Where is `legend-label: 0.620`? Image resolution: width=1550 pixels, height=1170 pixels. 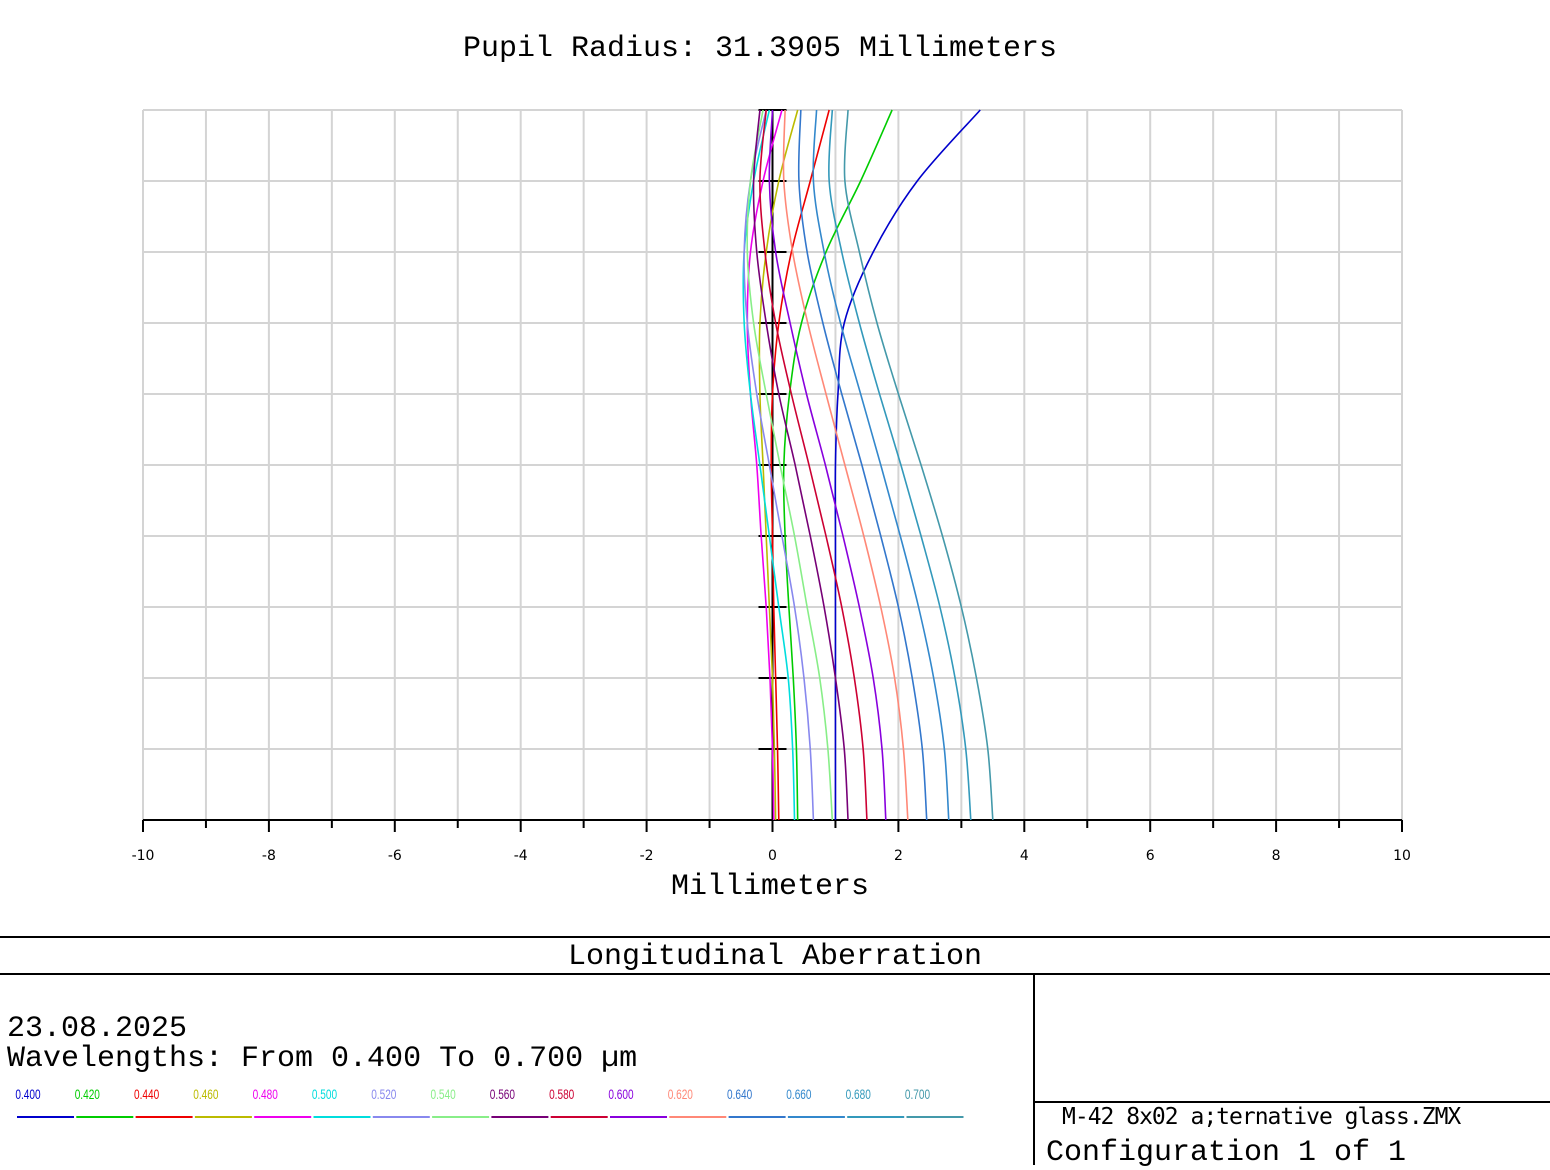 legend-label: 0.620 is located at coordinates (680, 1094).